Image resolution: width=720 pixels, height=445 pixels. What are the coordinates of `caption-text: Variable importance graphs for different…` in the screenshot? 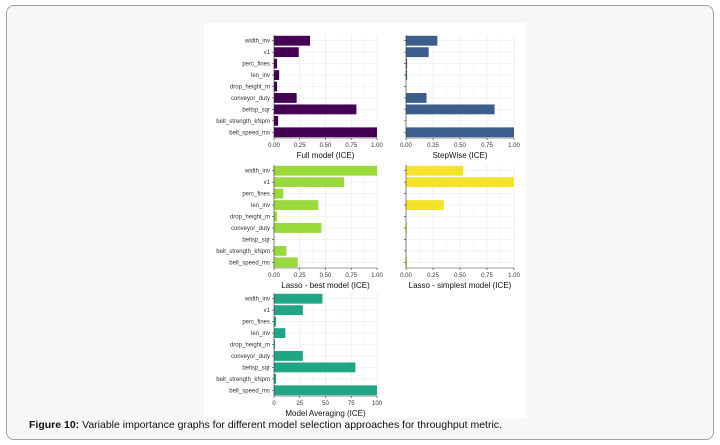 It's located at (290, 425).